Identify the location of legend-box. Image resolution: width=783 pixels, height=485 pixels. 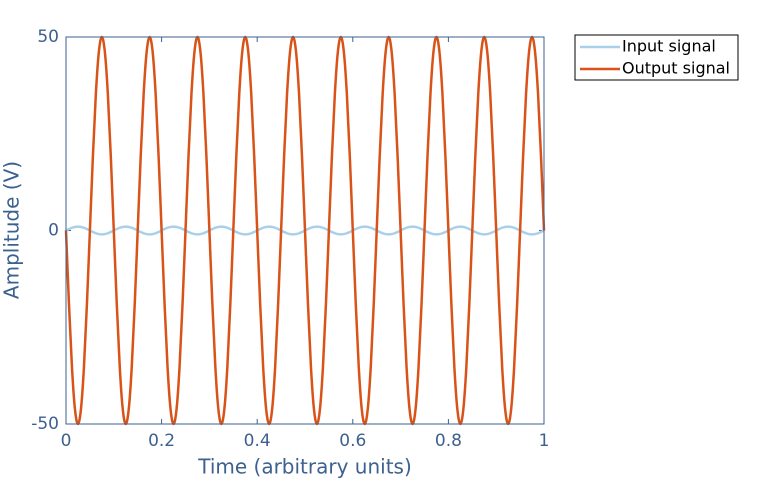
(656, 57).